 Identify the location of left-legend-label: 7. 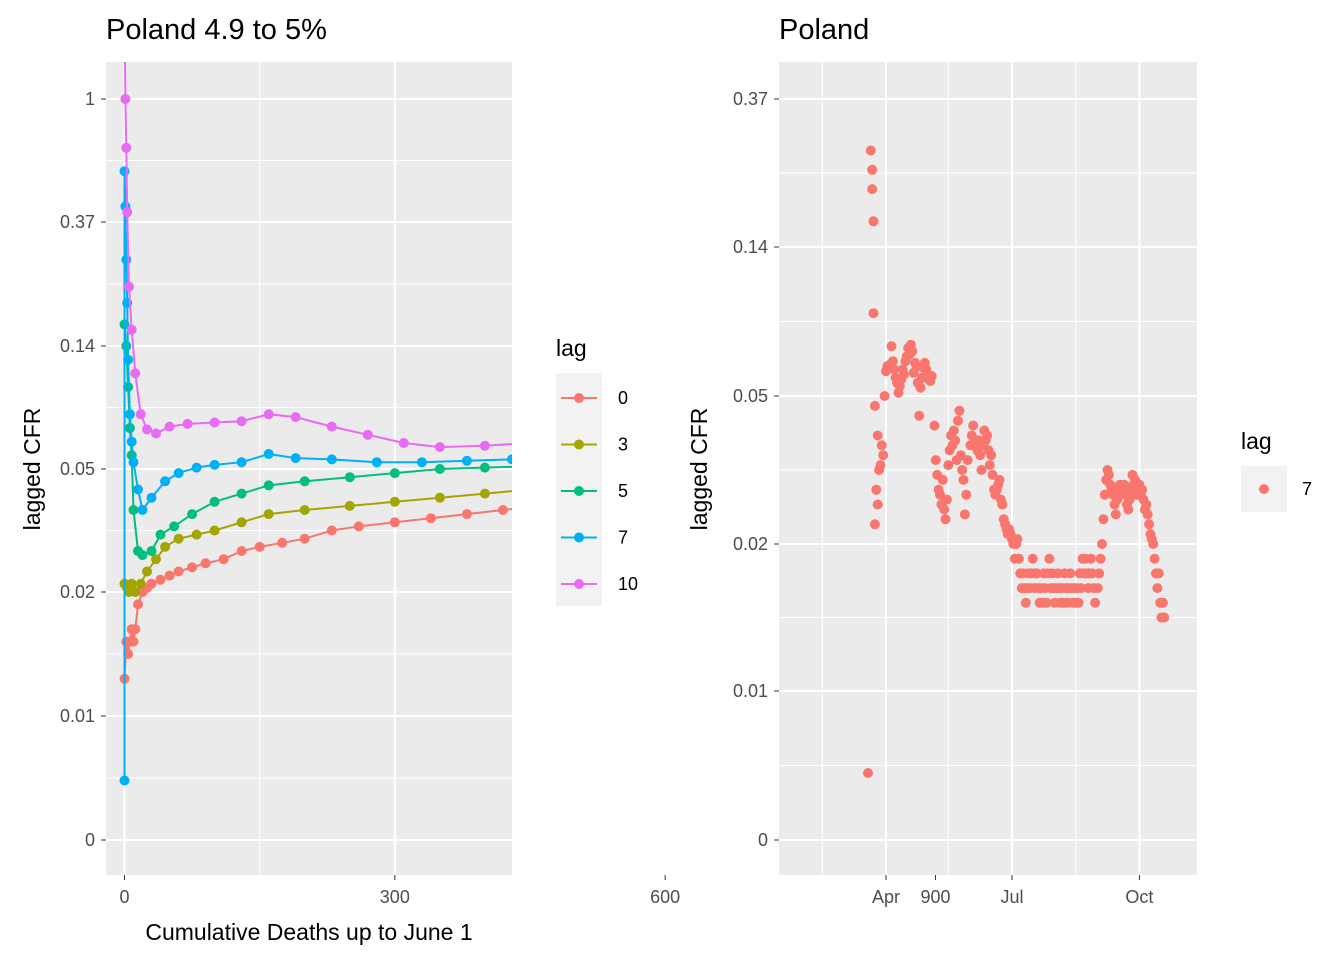
(623, 538).